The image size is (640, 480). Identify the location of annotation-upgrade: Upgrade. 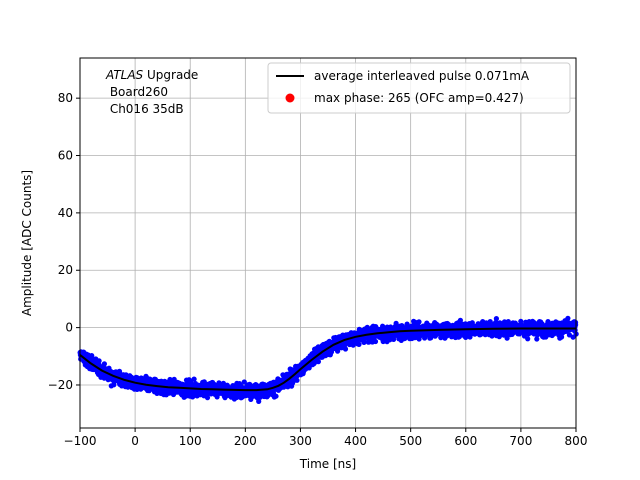
(170, 75).